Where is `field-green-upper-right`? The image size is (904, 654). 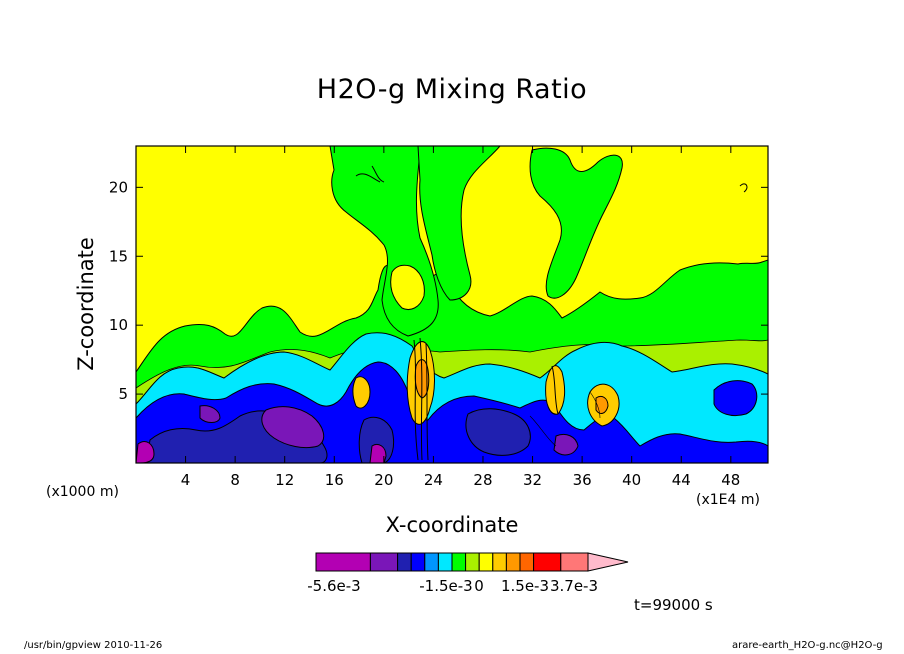 field-green-upper-right is located at coordinates (576, 223).